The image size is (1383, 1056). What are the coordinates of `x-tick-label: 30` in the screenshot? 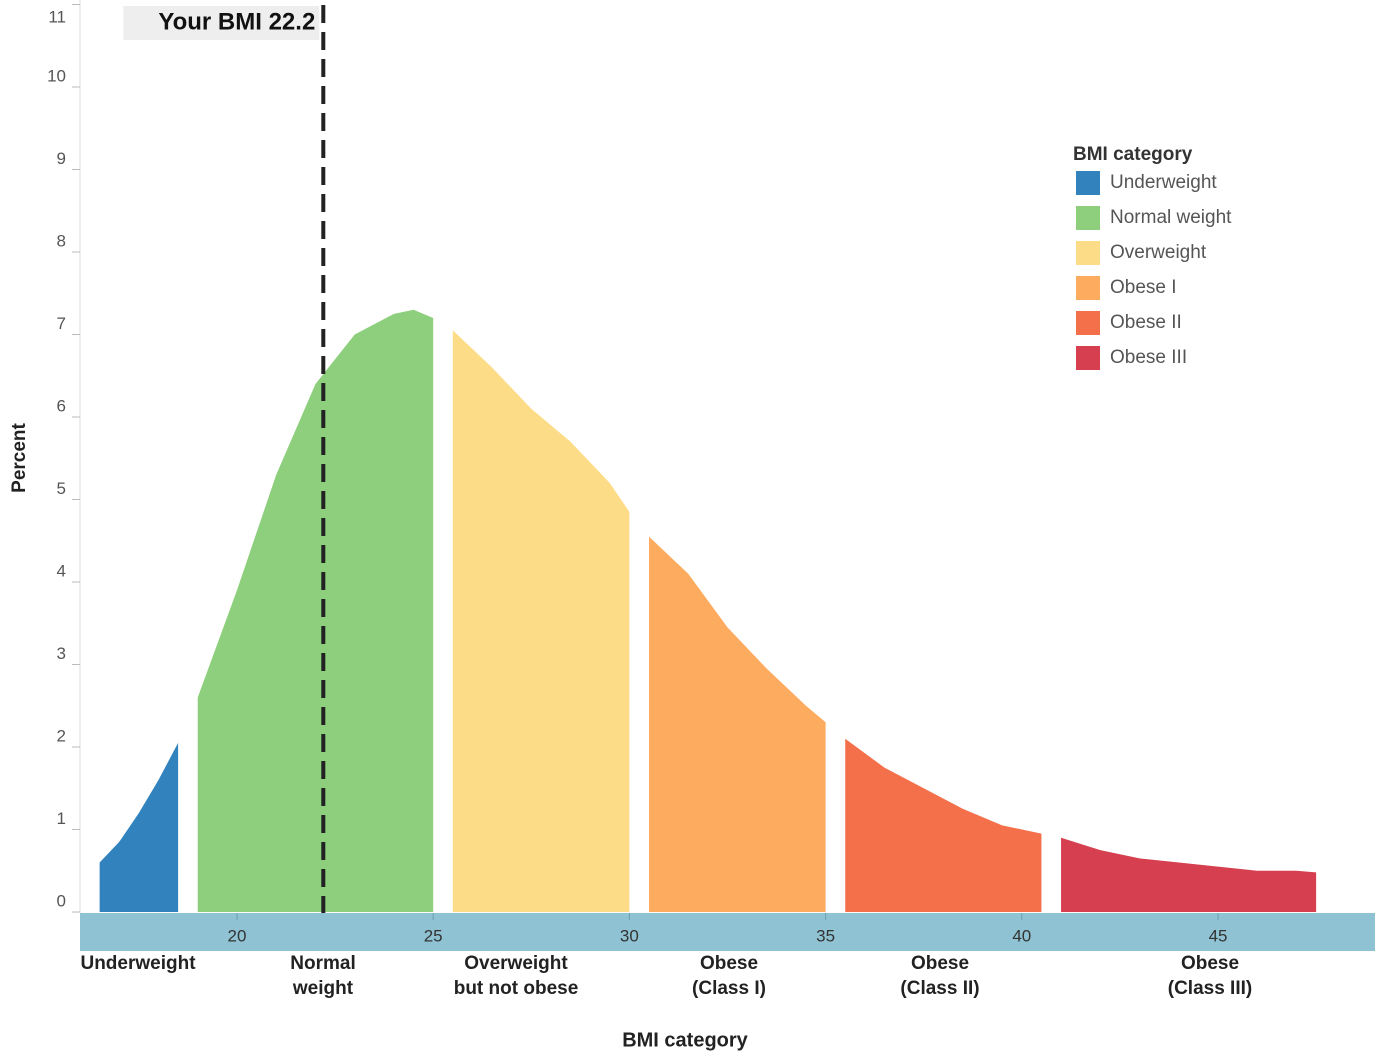 It's located at (629, 935).